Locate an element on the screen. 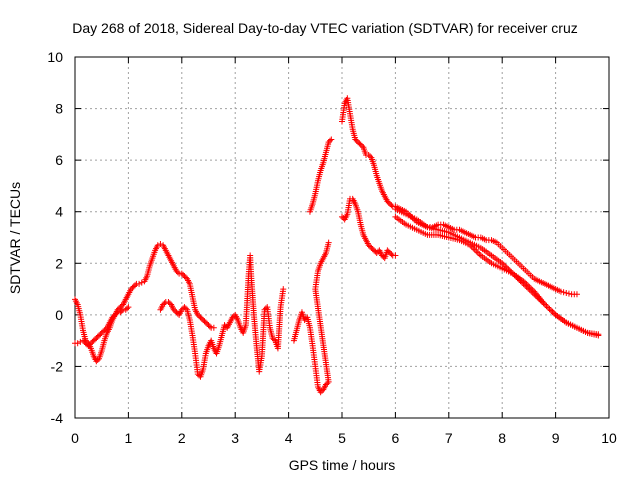 The height and width of the screenshot is (480, 640). y-tick-label: 6 is located at coordinates (59, 160).